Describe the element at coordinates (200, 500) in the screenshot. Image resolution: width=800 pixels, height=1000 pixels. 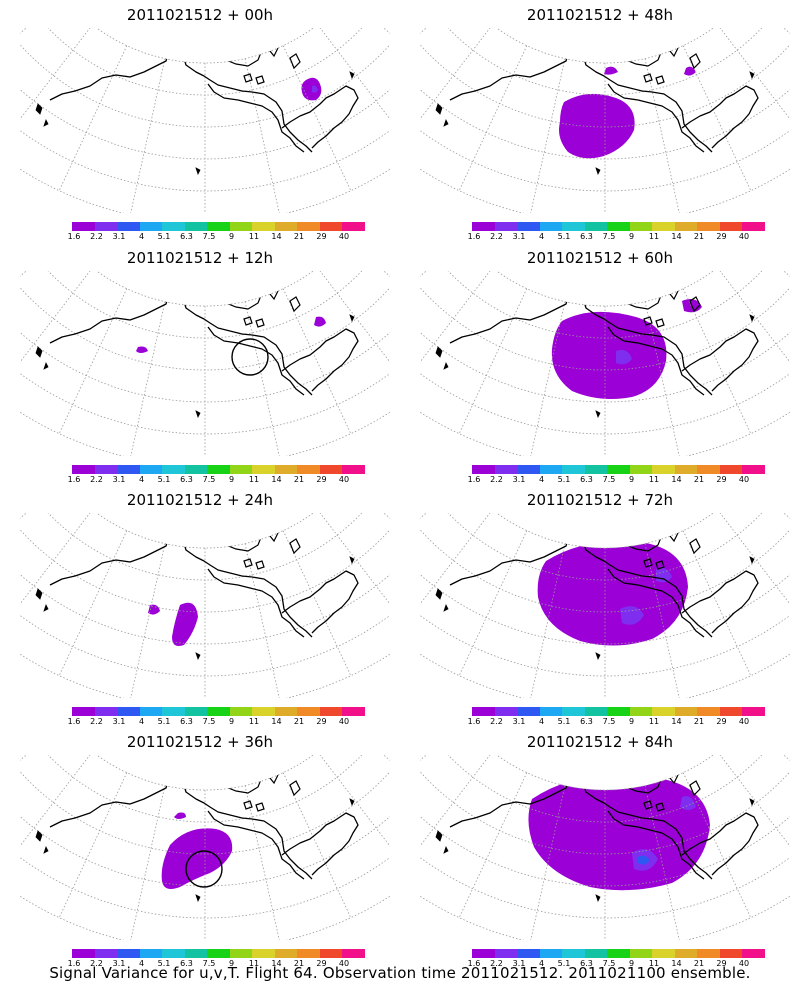
I see `panel-title: 2011021512 + 24h` at that location.